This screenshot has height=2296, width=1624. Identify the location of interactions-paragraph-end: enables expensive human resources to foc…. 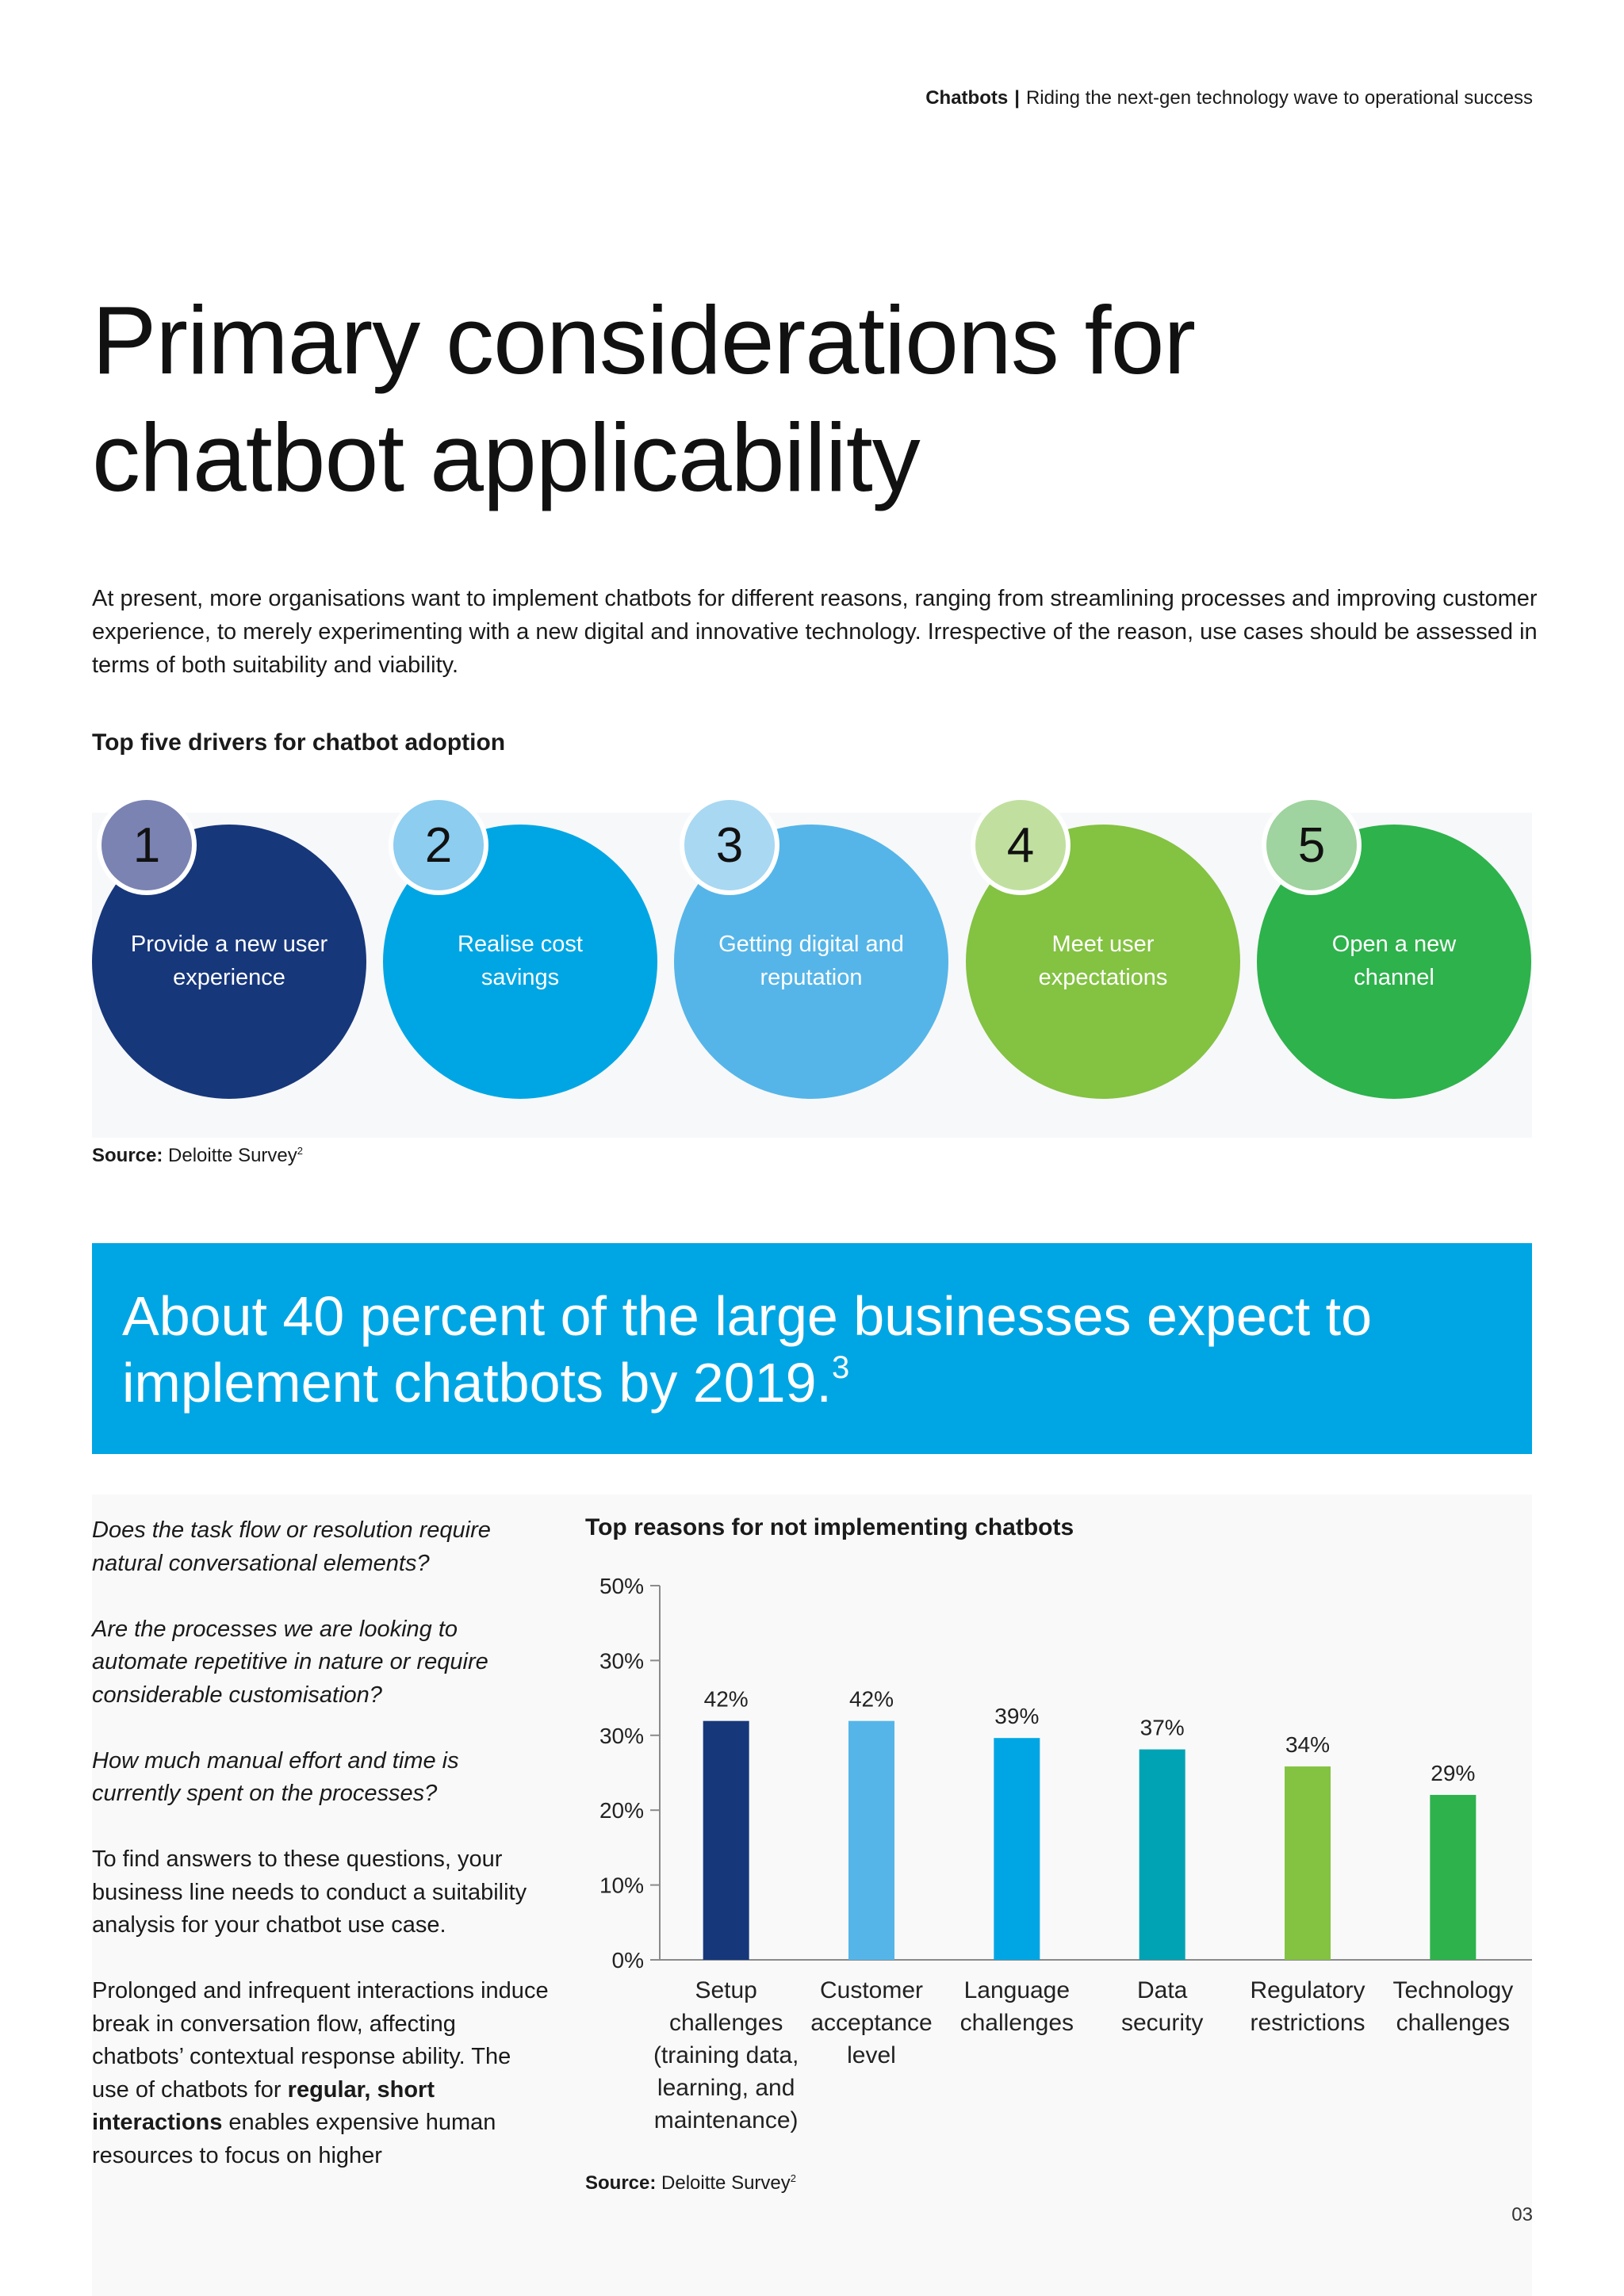
(294, 2139).